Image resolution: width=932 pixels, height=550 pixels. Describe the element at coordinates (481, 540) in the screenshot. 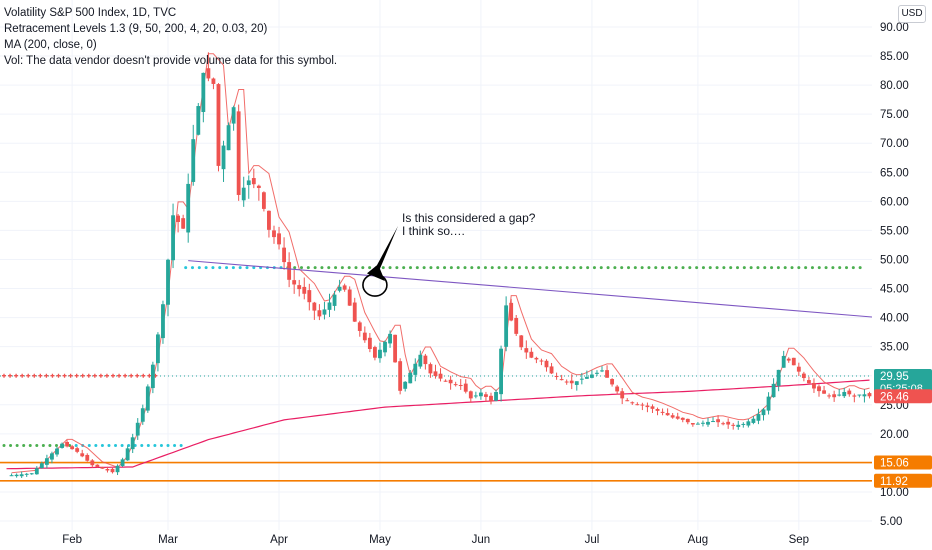

I see `x-tick-label: Jun` at that location.